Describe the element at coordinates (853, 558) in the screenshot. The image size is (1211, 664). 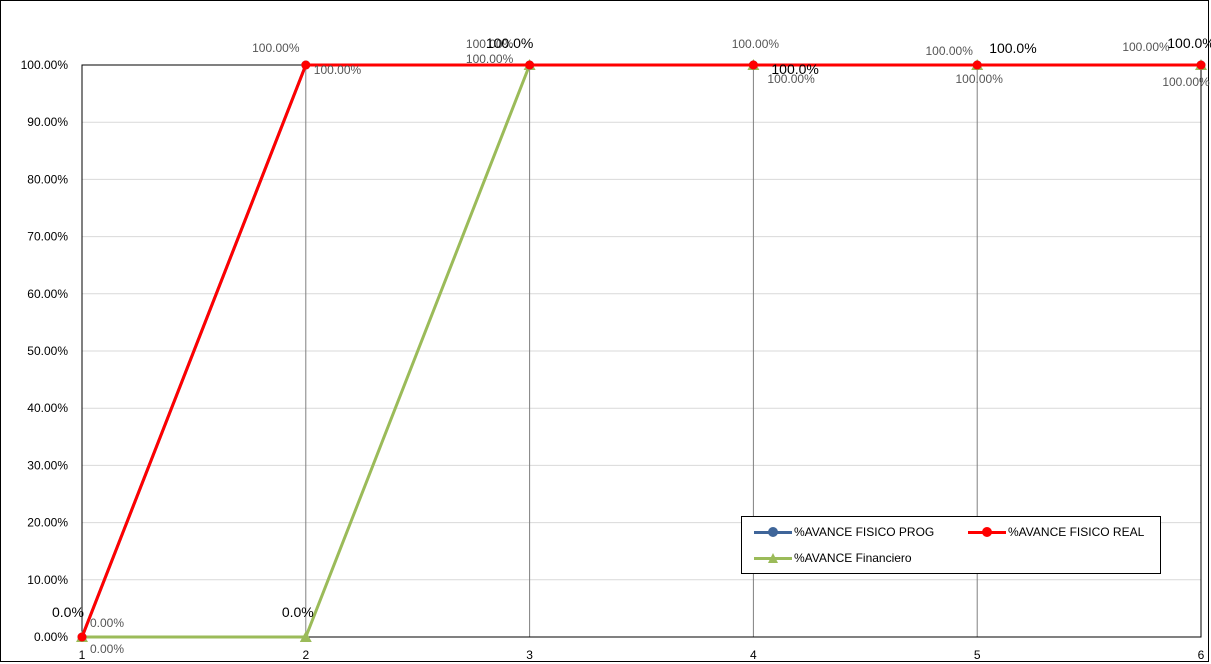
I see `legend-label-financiero: %AVANCE Financiero` at that location.